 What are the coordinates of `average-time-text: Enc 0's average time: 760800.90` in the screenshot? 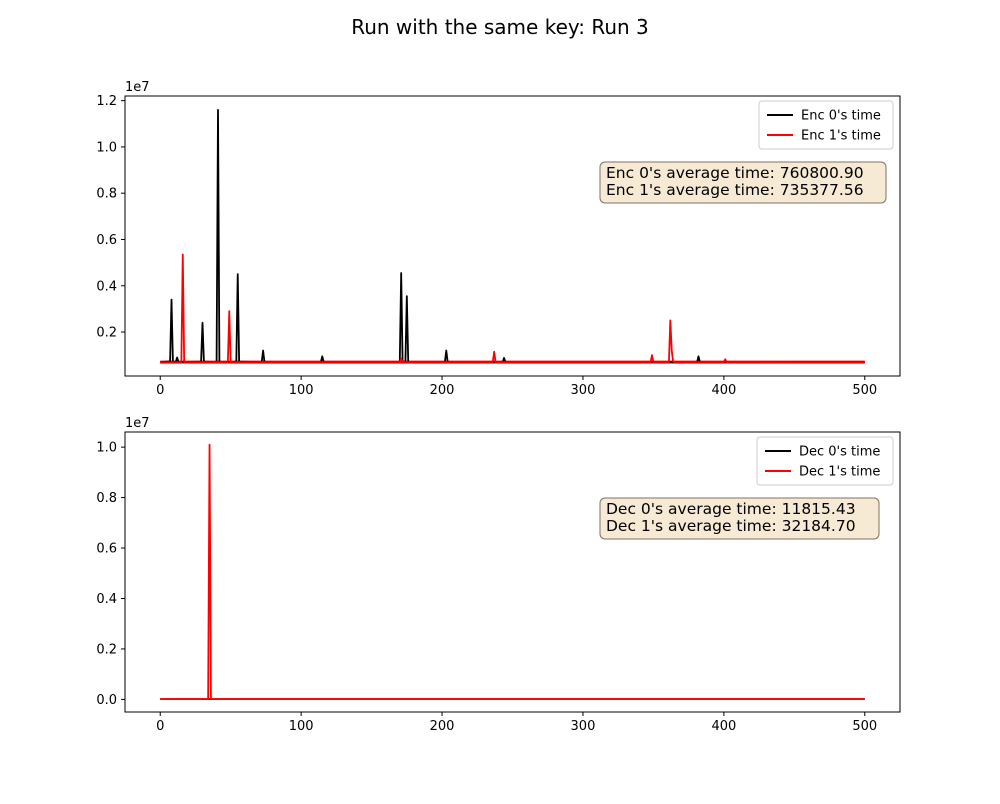 It's located at (735, 173).